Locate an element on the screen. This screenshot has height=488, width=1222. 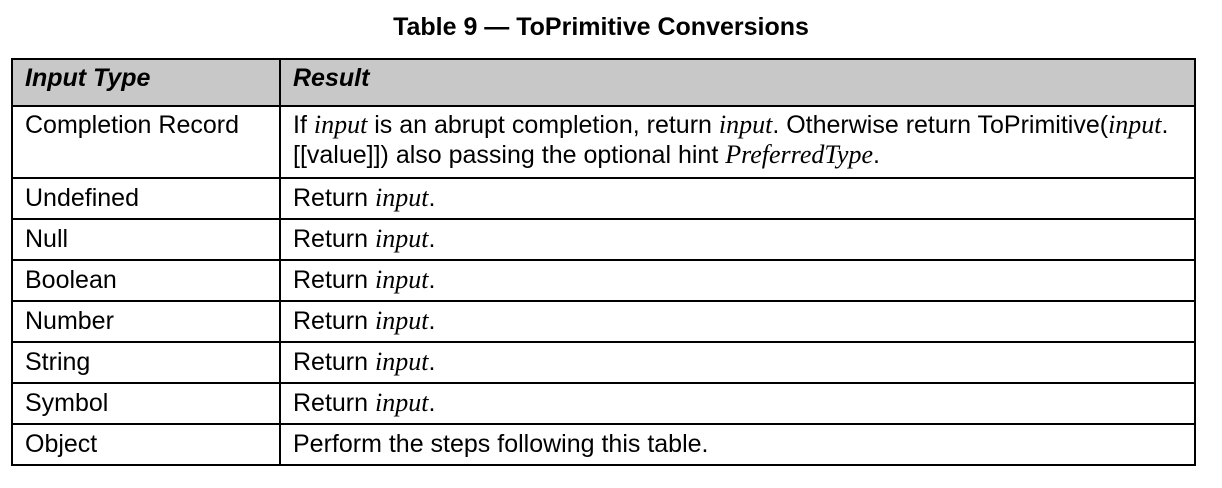
table-row: String Return input. is located at coordinates (603, 362).